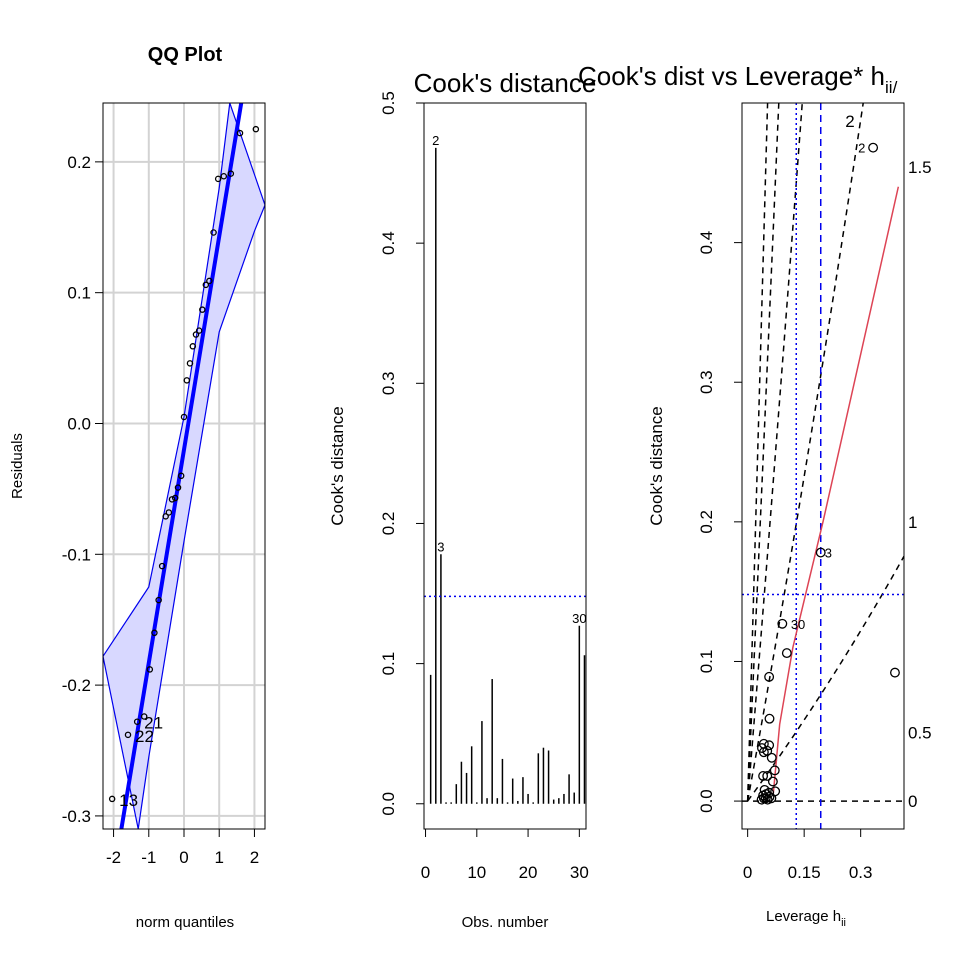 This screenshot has height=960, width=960. I want to click on cooks-plot-frame, so click(505, 466).